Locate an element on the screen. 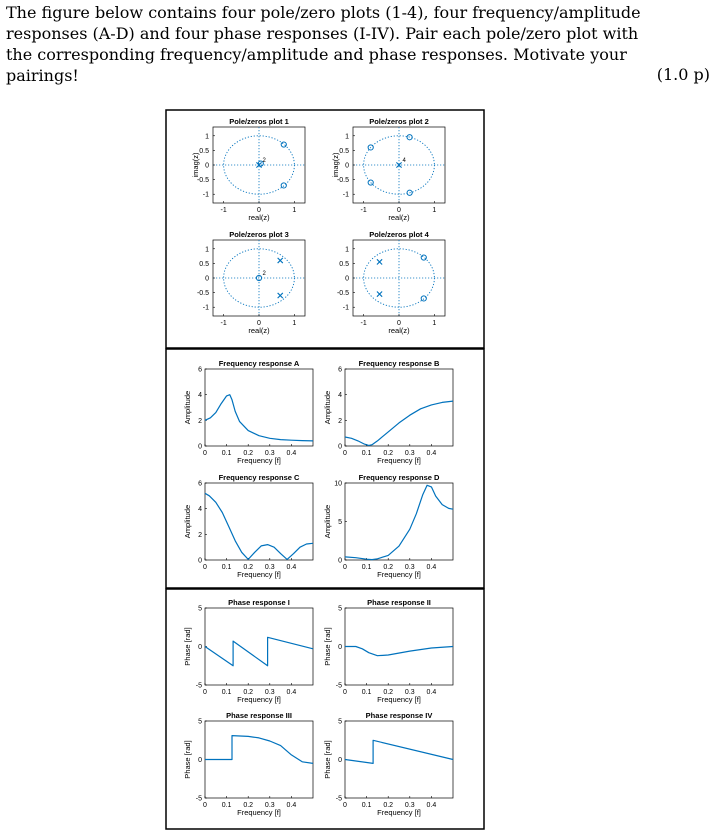 The image size is (716, 838). multiplicity-label: 4 is located at coordinates (405, 161).